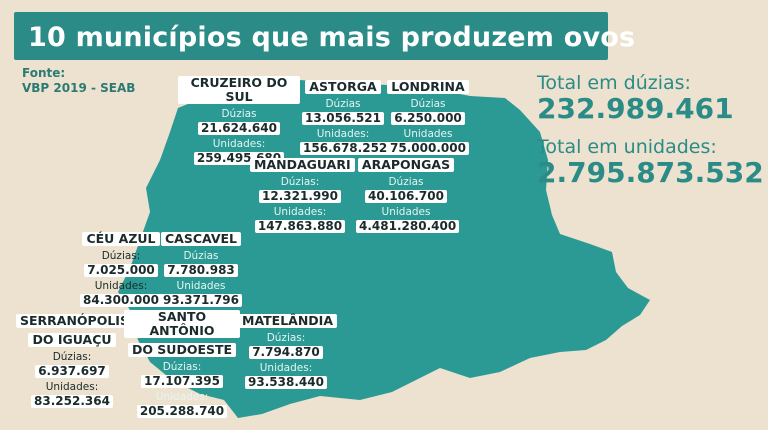  I want to click on dozens-value: 40.106.700, so click(406, 196).